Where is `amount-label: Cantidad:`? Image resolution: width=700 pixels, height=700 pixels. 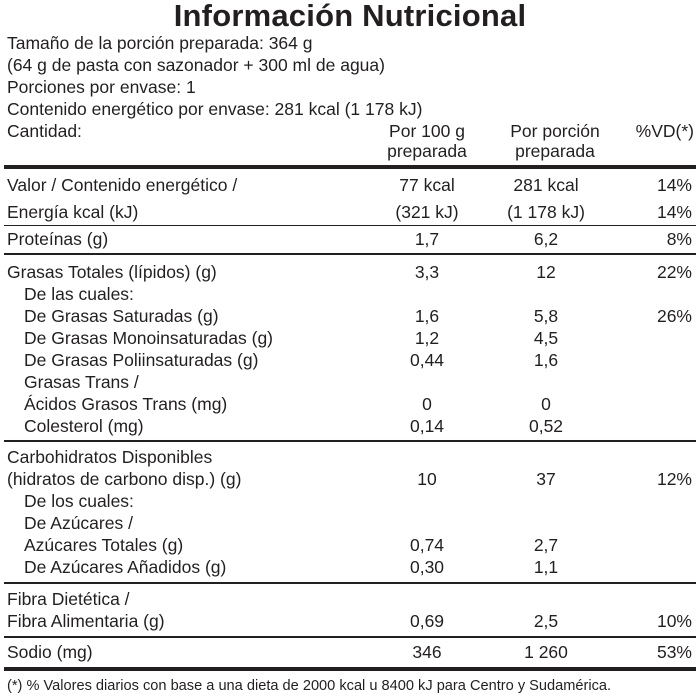 amount-label: Cantidad: is located at coordinates (44, 131).